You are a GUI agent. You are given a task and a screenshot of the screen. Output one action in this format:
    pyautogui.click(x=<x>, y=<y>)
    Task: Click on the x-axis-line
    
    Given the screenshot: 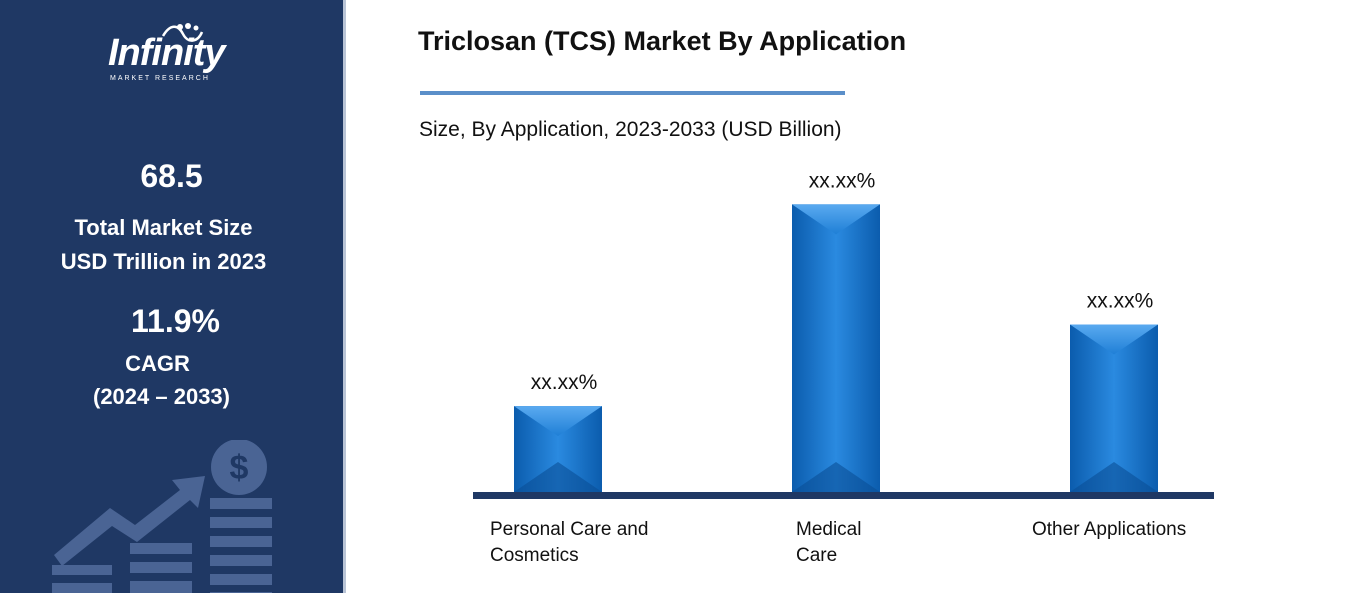 What is the action you would take?
    pyautogui.click(x=843, y=495)
    